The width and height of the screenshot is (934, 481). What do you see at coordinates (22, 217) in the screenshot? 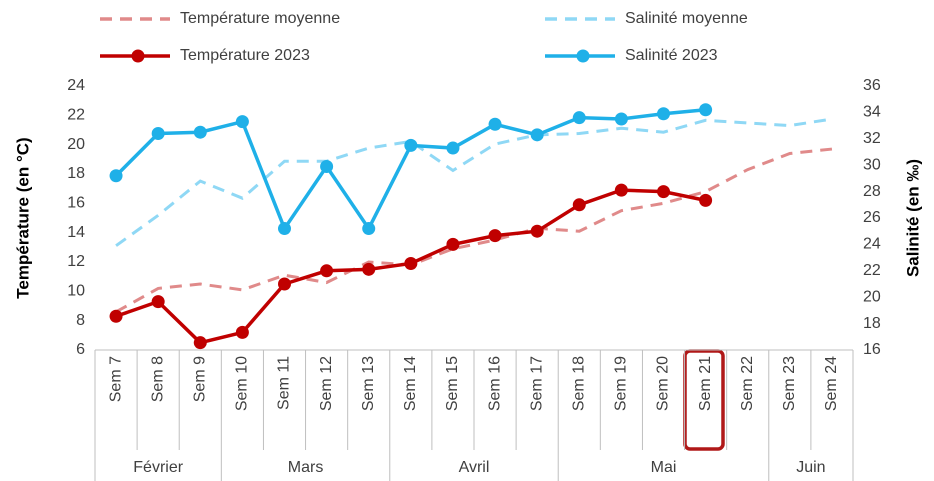
I see `y-axis-title: Température (en °C)` at bounding box center [22, 217].